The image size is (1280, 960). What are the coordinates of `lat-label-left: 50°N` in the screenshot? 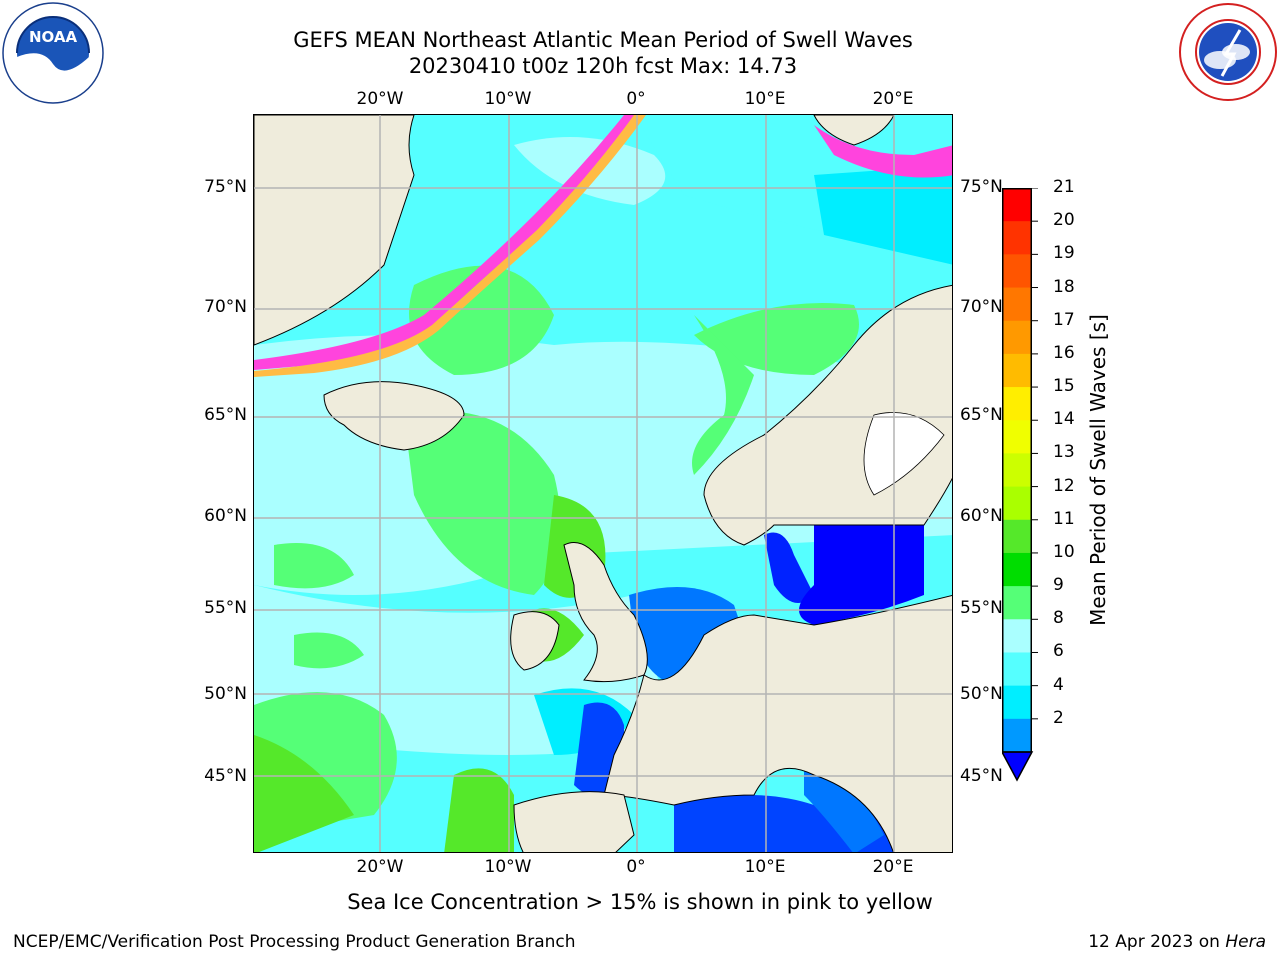 It's located at (225, 694).